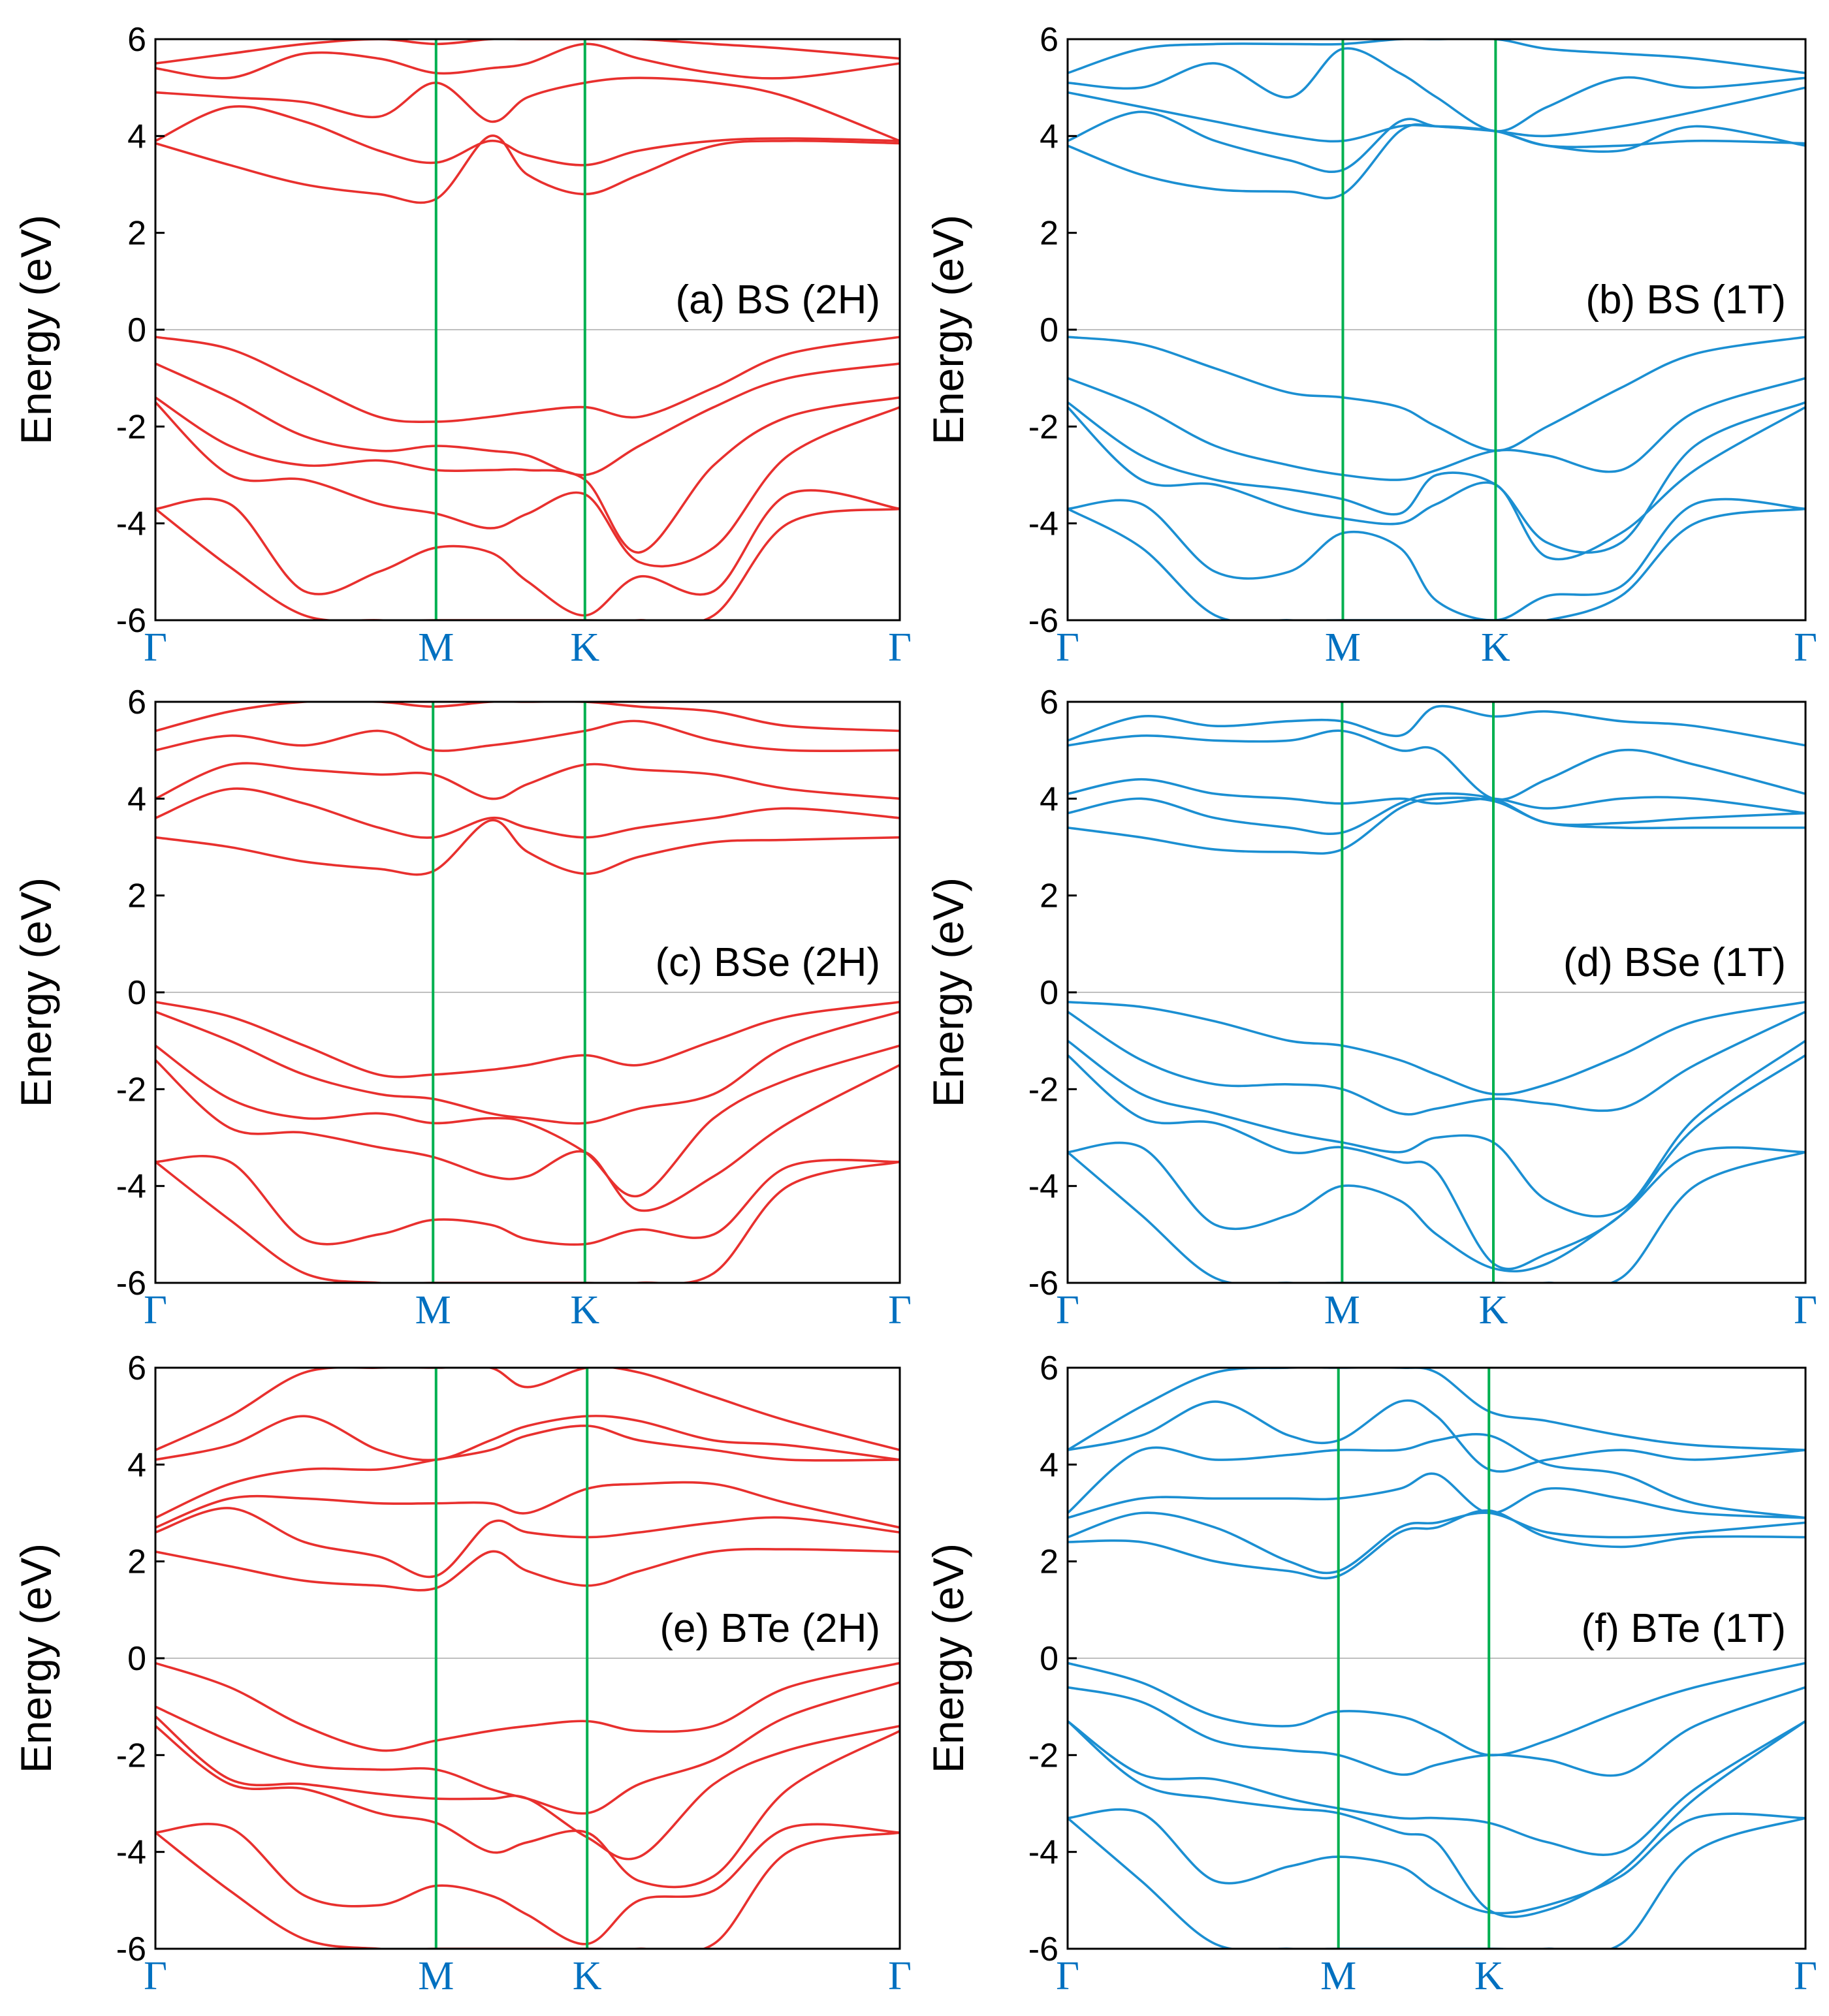  What do you see at coordinates (768, 962) in the screenshot?
I see `panel-caption: (c) BSe (2H)` at bounding box center [768, 962].